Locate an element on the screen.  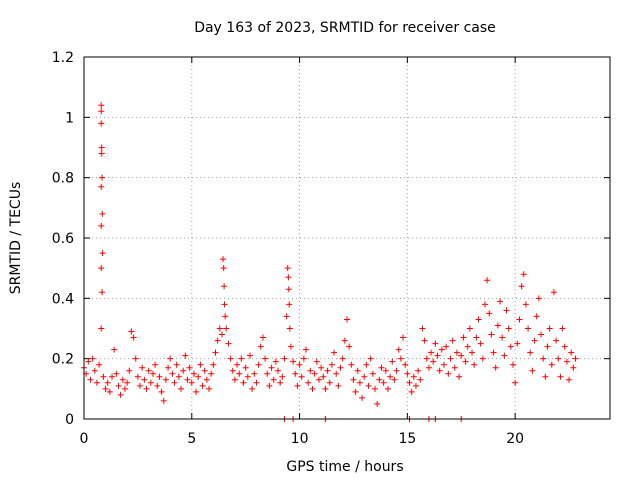
x-tick-label: 10 is located at coordinates (300, 439).